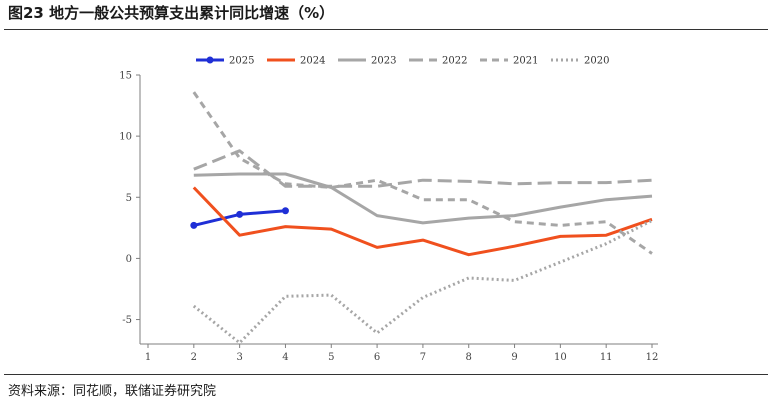 Image resolution: width=772 pixels, height=402 pixels. Describe the element at coordinates (312, 61) in the screenshot. I see `legend-label-2024: 2024` at that location.